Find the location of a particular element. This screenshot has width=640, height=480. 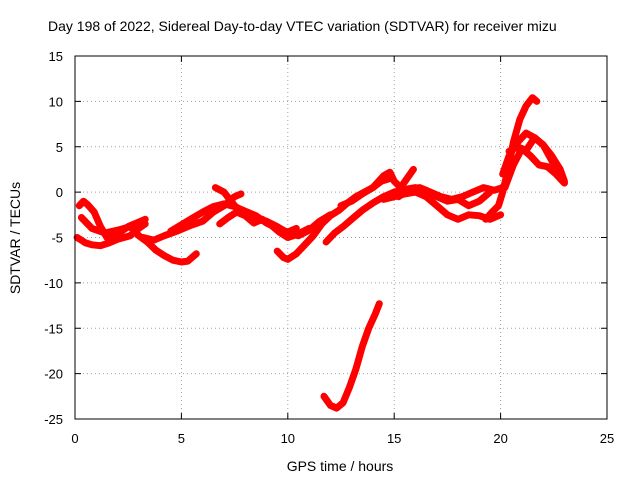

y-tick-label: -20 is located at coordinates (53, 374).